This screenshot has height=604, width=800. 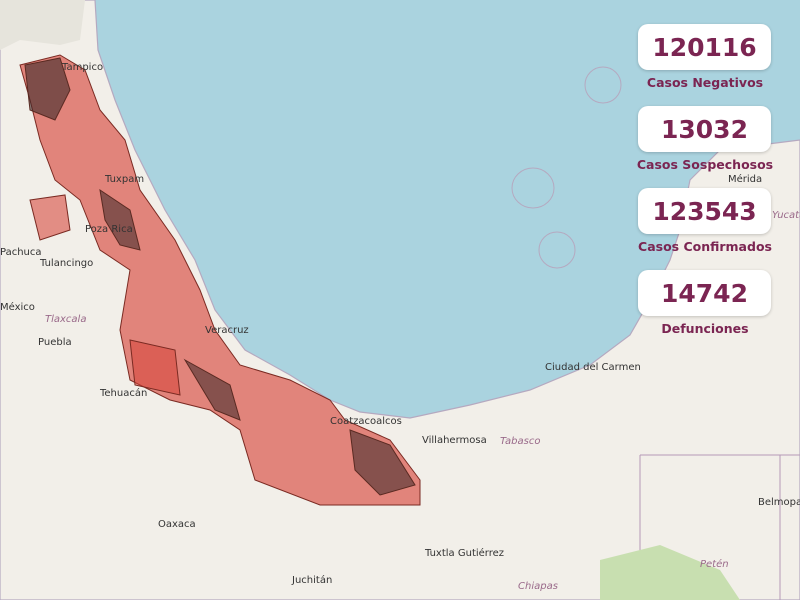 What do you see at coordinates (745, 179) in the screenshot?
I see `place-label: Mérida` at bounding box center [745, 179].